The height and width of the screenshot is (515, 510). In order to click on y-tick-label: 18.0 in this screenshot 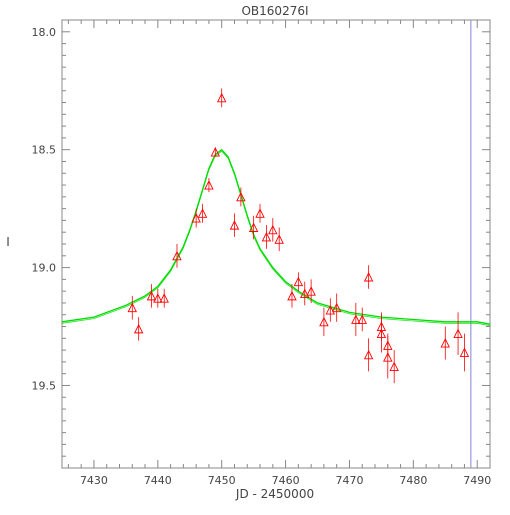, I will do `click(44, 32)`.